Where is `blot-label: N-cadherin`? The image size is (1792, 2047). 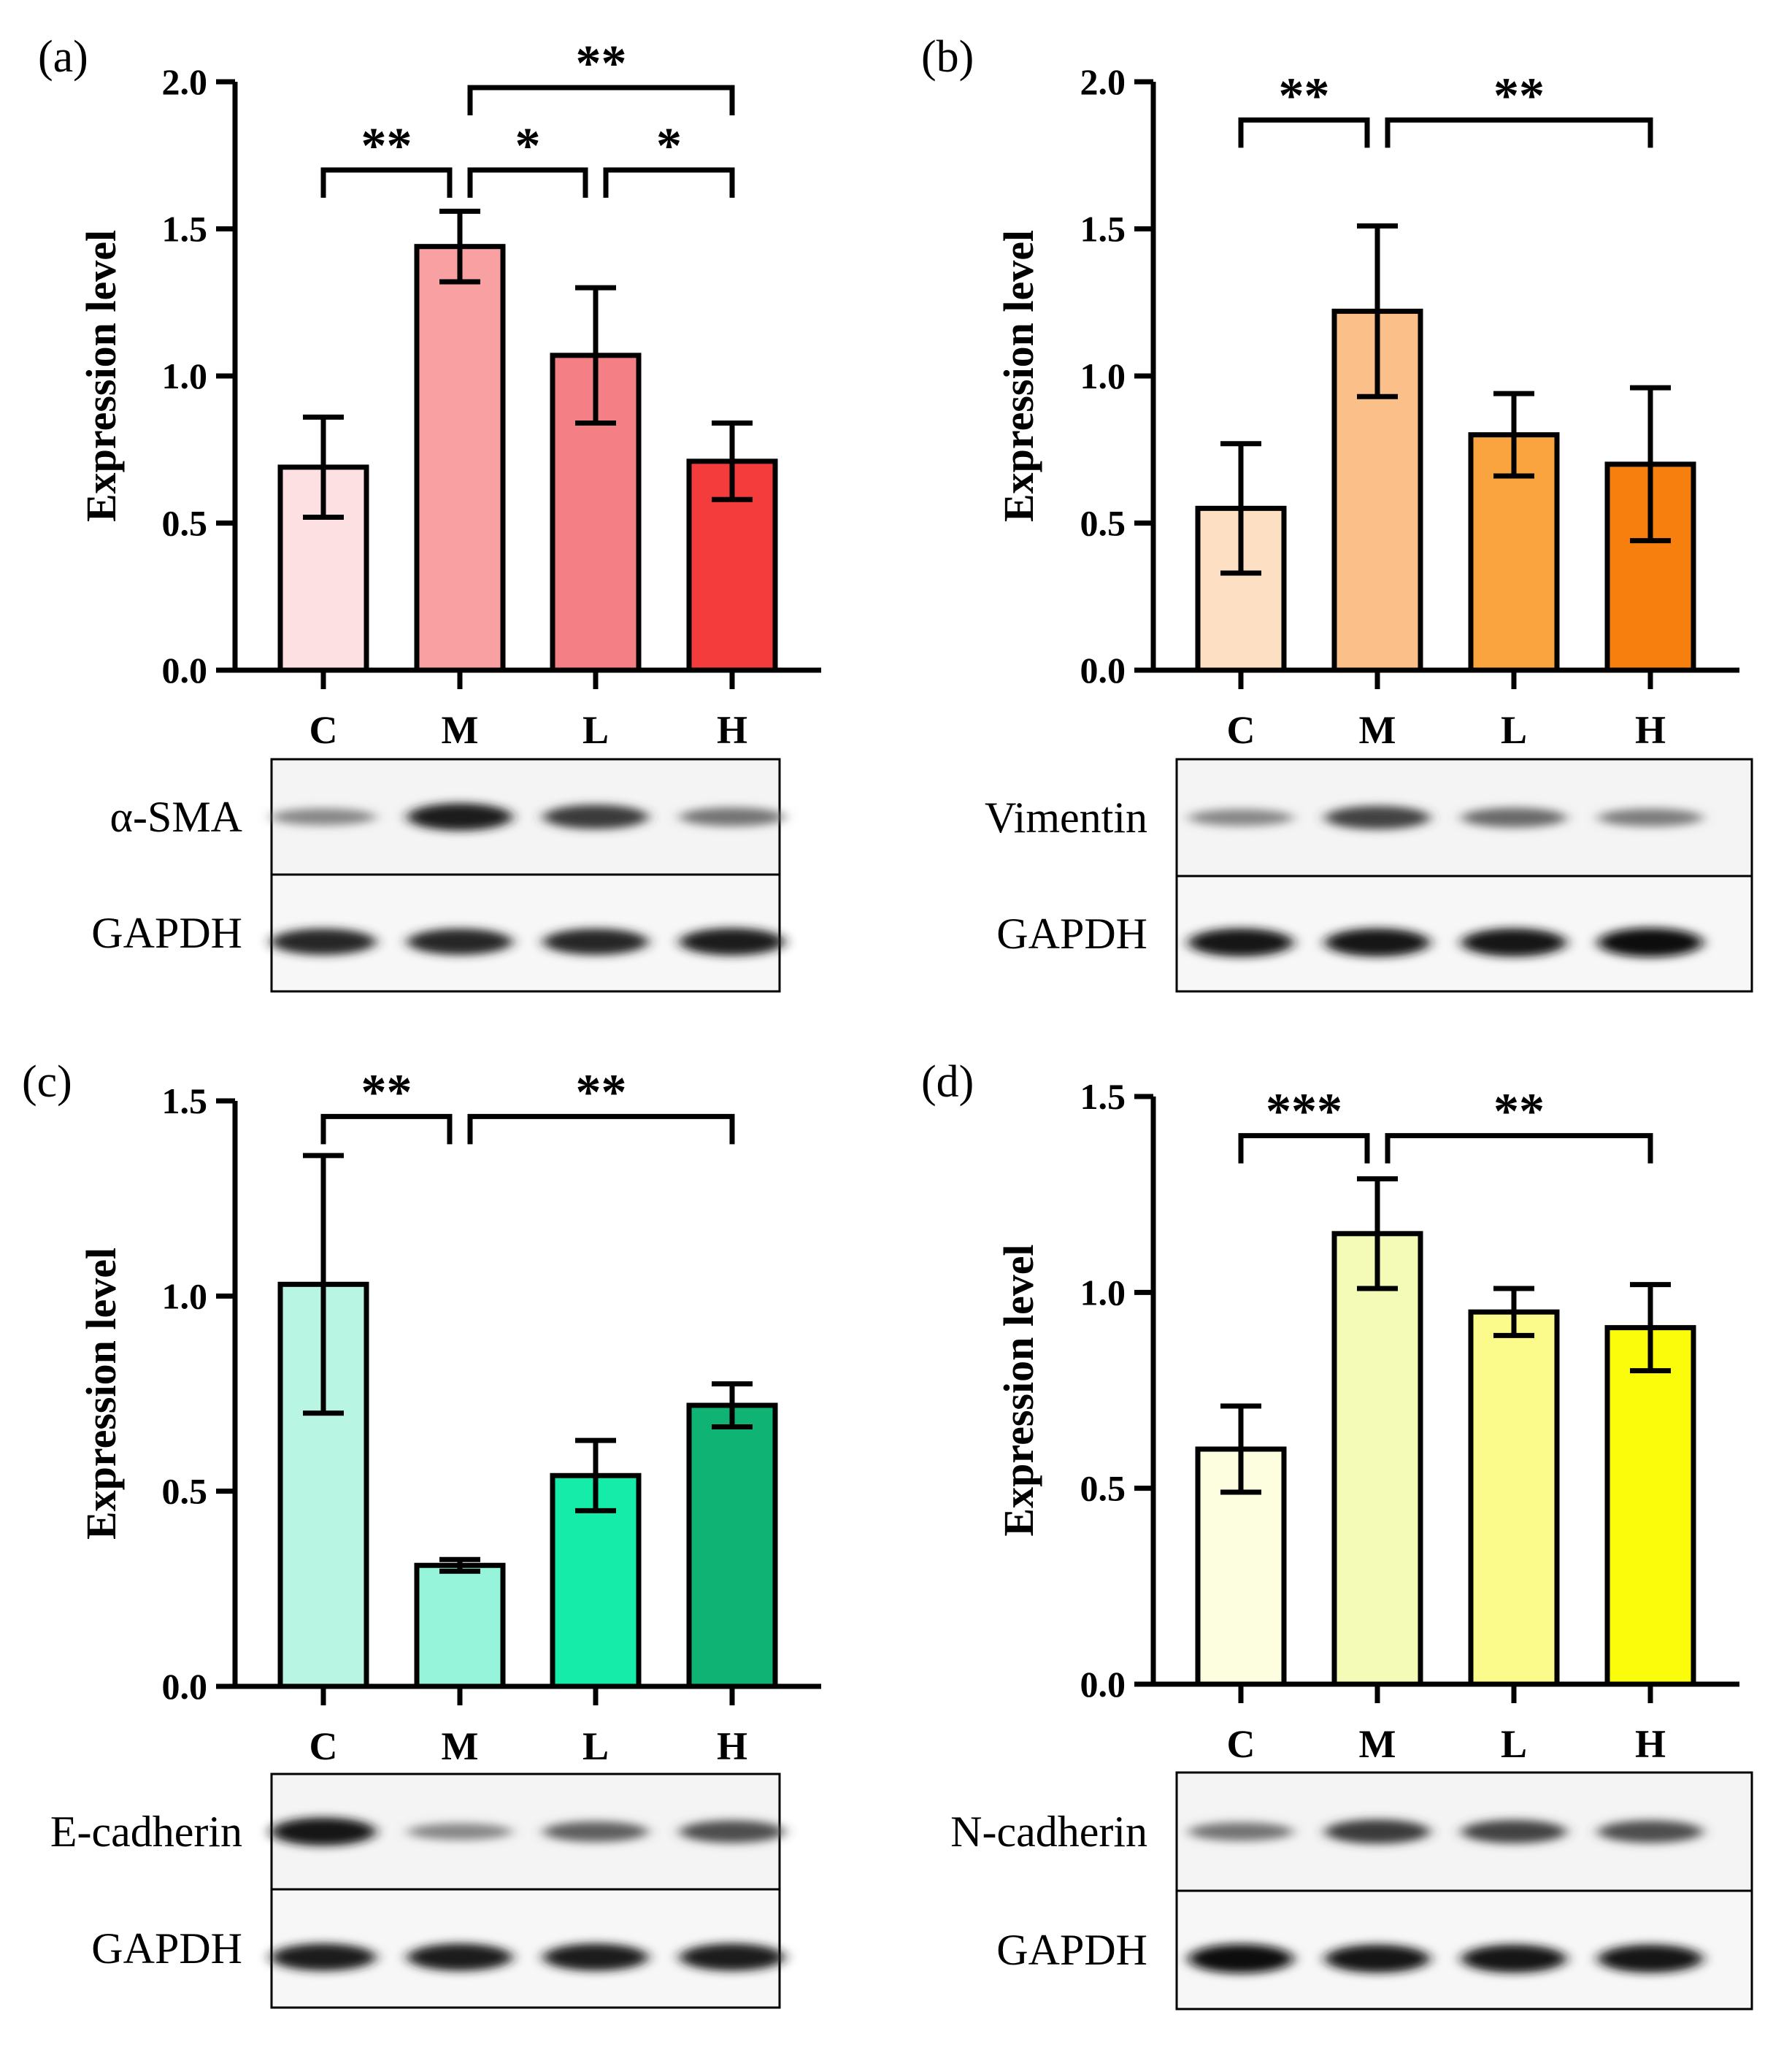
blot-label: N-cadherin is located at coordinates (1048, 1832).